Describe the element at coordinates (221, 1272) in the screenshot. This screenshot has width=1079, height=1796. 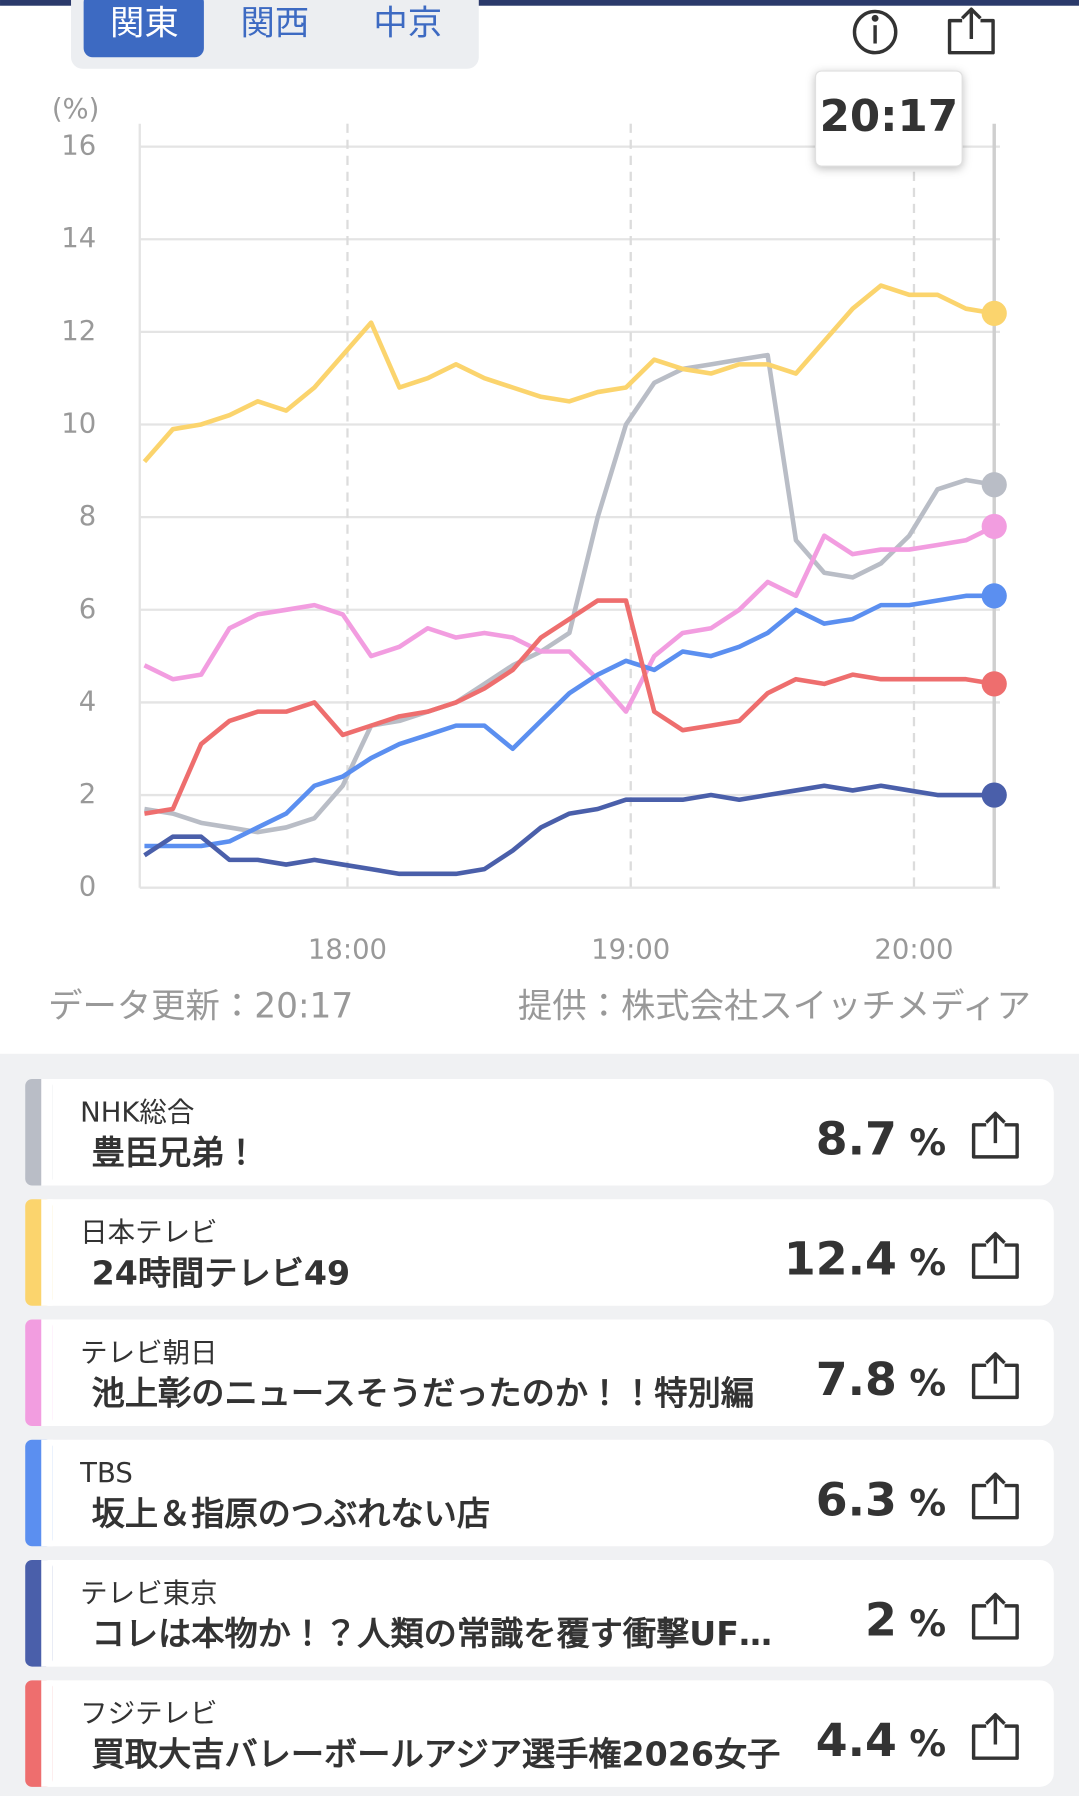
I see `program-title: 24時間テレビ49` at that location.